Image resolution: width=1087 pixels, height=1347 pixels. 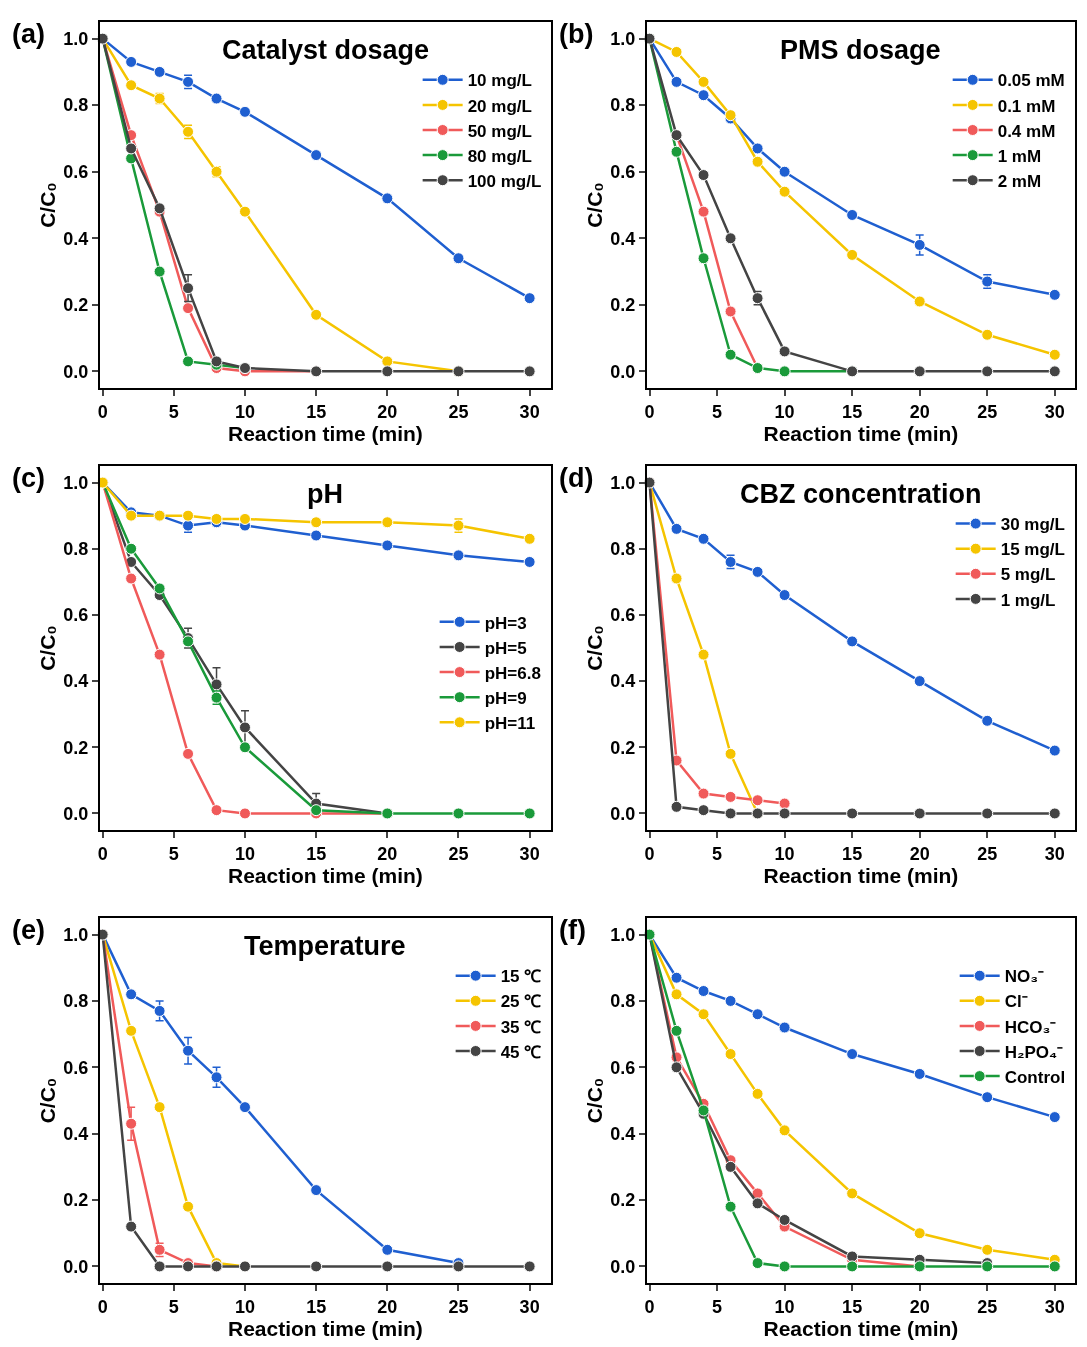 I want to click on legend-label: pH=11, so click(x=510, y=723).